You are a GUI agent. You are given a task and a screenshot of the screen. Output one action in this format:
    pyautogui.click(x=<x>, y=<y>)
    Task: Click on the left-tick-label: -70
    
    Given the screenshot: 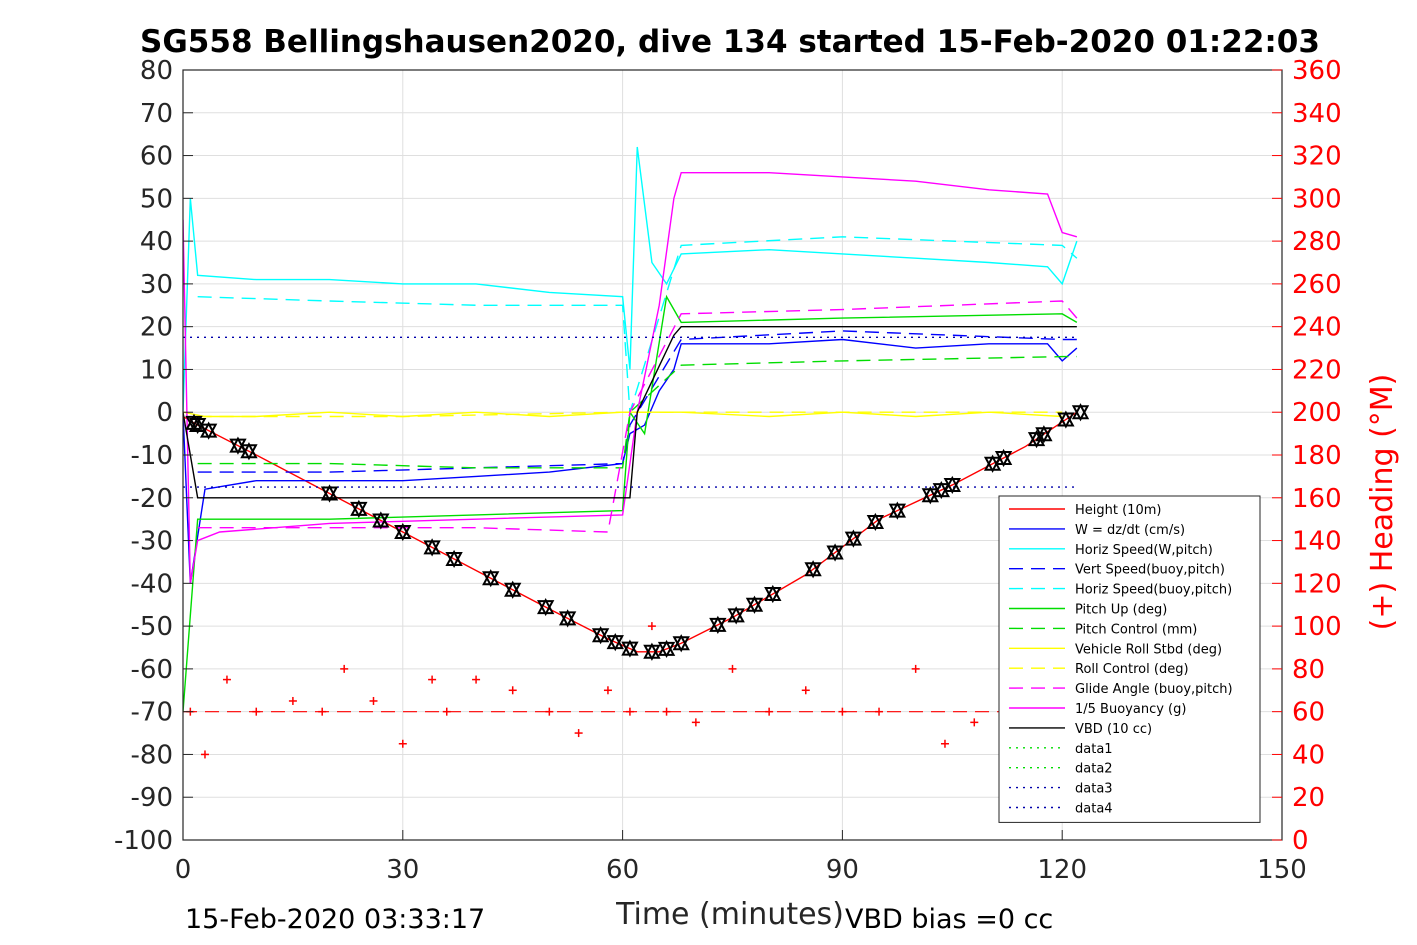 What is the action you would take?
    pyautogui.click(x=152, y=713)
    